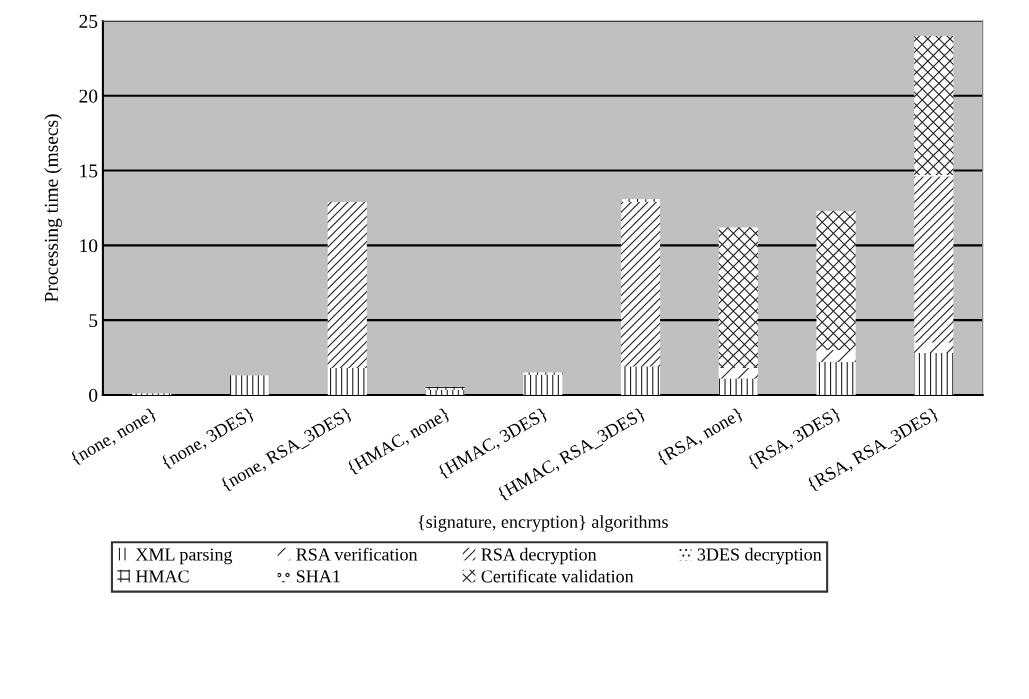  I want to click on y-tick-label: 0, so click(93, 395).